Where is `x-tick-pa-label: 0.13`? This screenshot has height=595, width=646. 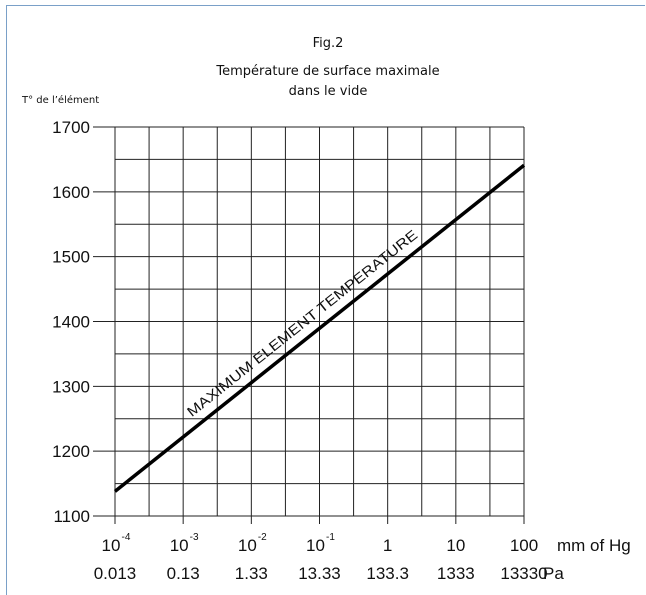 x-tick-pa-label: 0.13 is located at coordinates (183, 573).